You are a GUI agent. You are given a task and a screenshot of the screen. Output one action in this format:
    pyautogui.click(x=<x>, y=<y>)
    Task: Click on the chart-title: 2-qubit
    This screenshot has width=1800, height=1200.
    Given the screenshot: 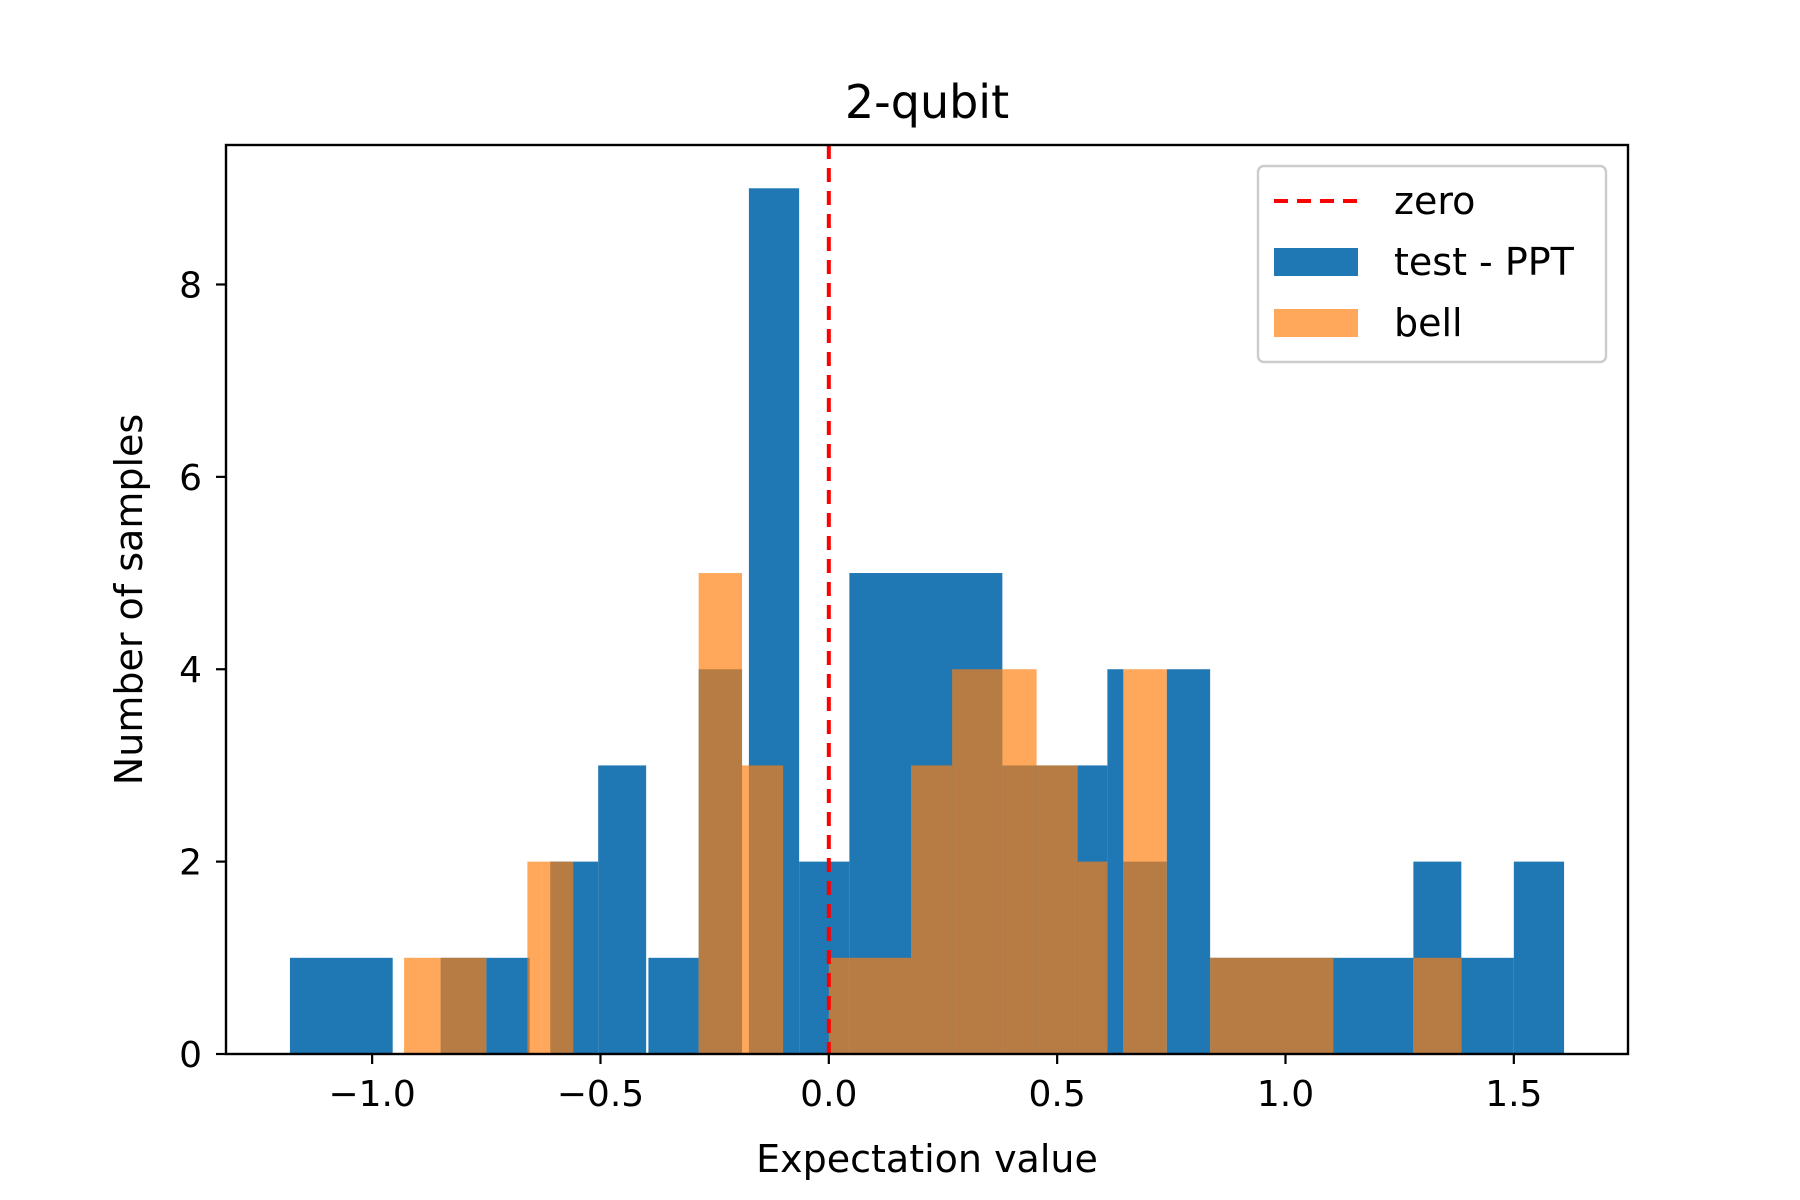 What is the action you would take?
    pyautogui.click(x=927, y=102)
    